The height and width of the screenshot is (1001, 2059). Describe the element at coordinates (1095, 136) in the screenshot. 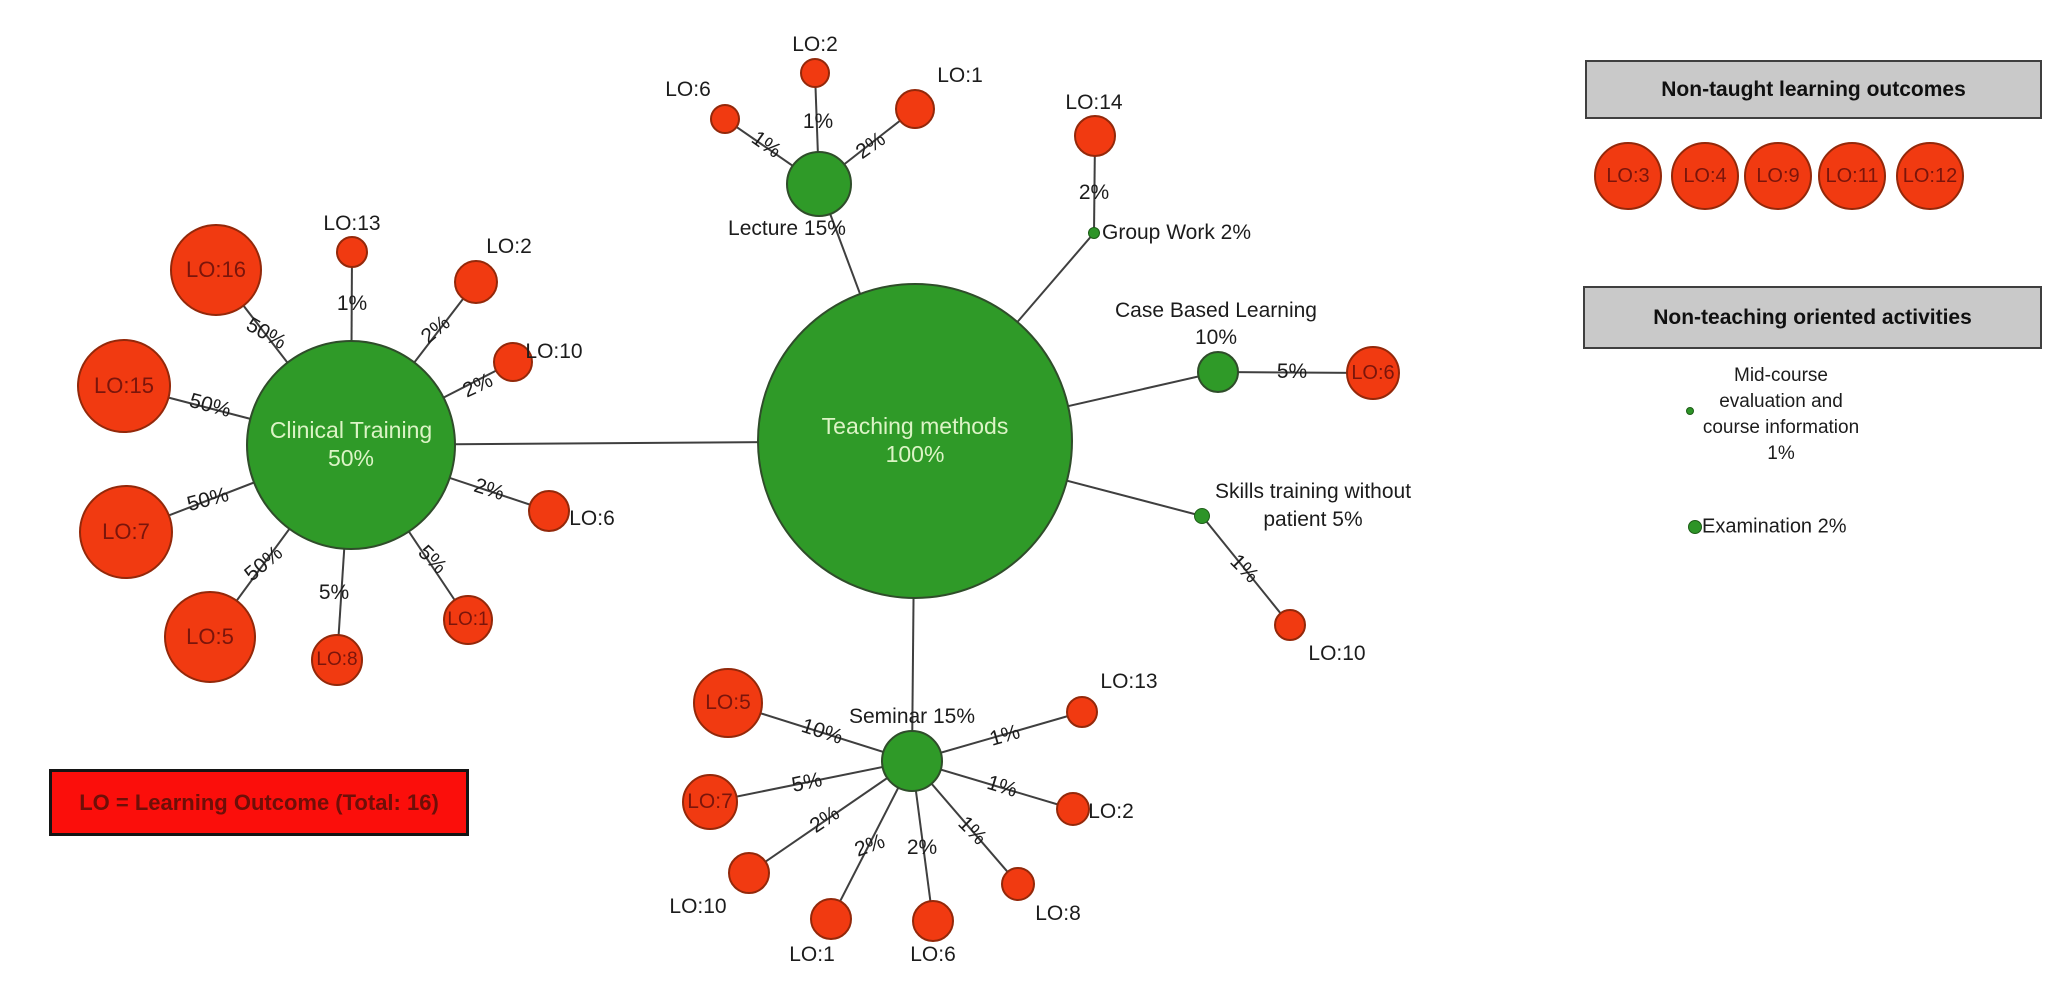

I see `node-gw-lo14` at that location.